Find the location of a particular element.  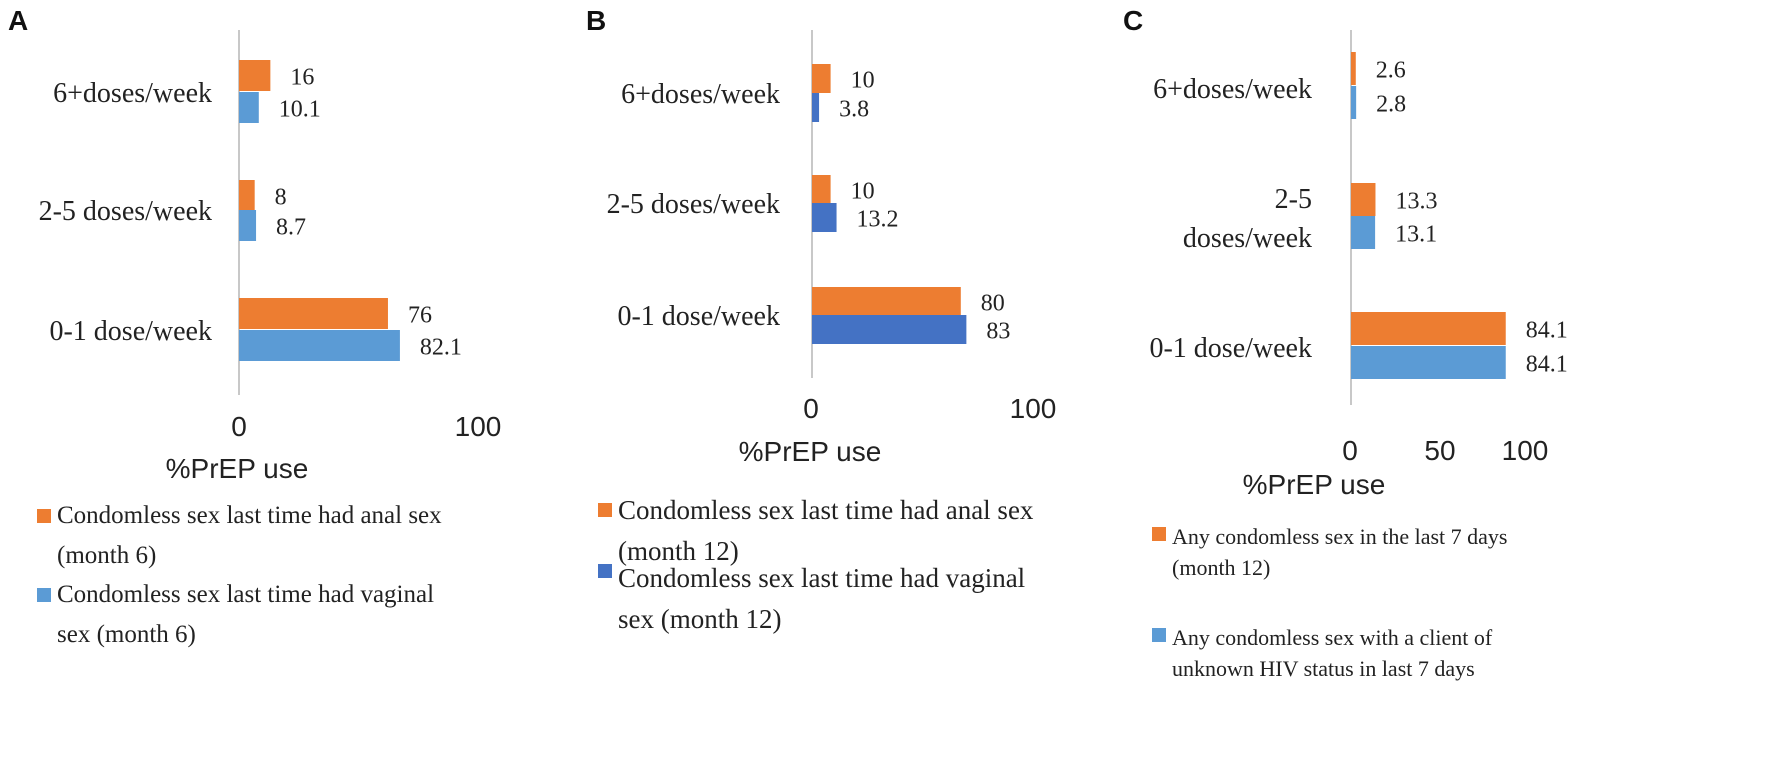

panel-label: A is located at coordinates (18, 20).